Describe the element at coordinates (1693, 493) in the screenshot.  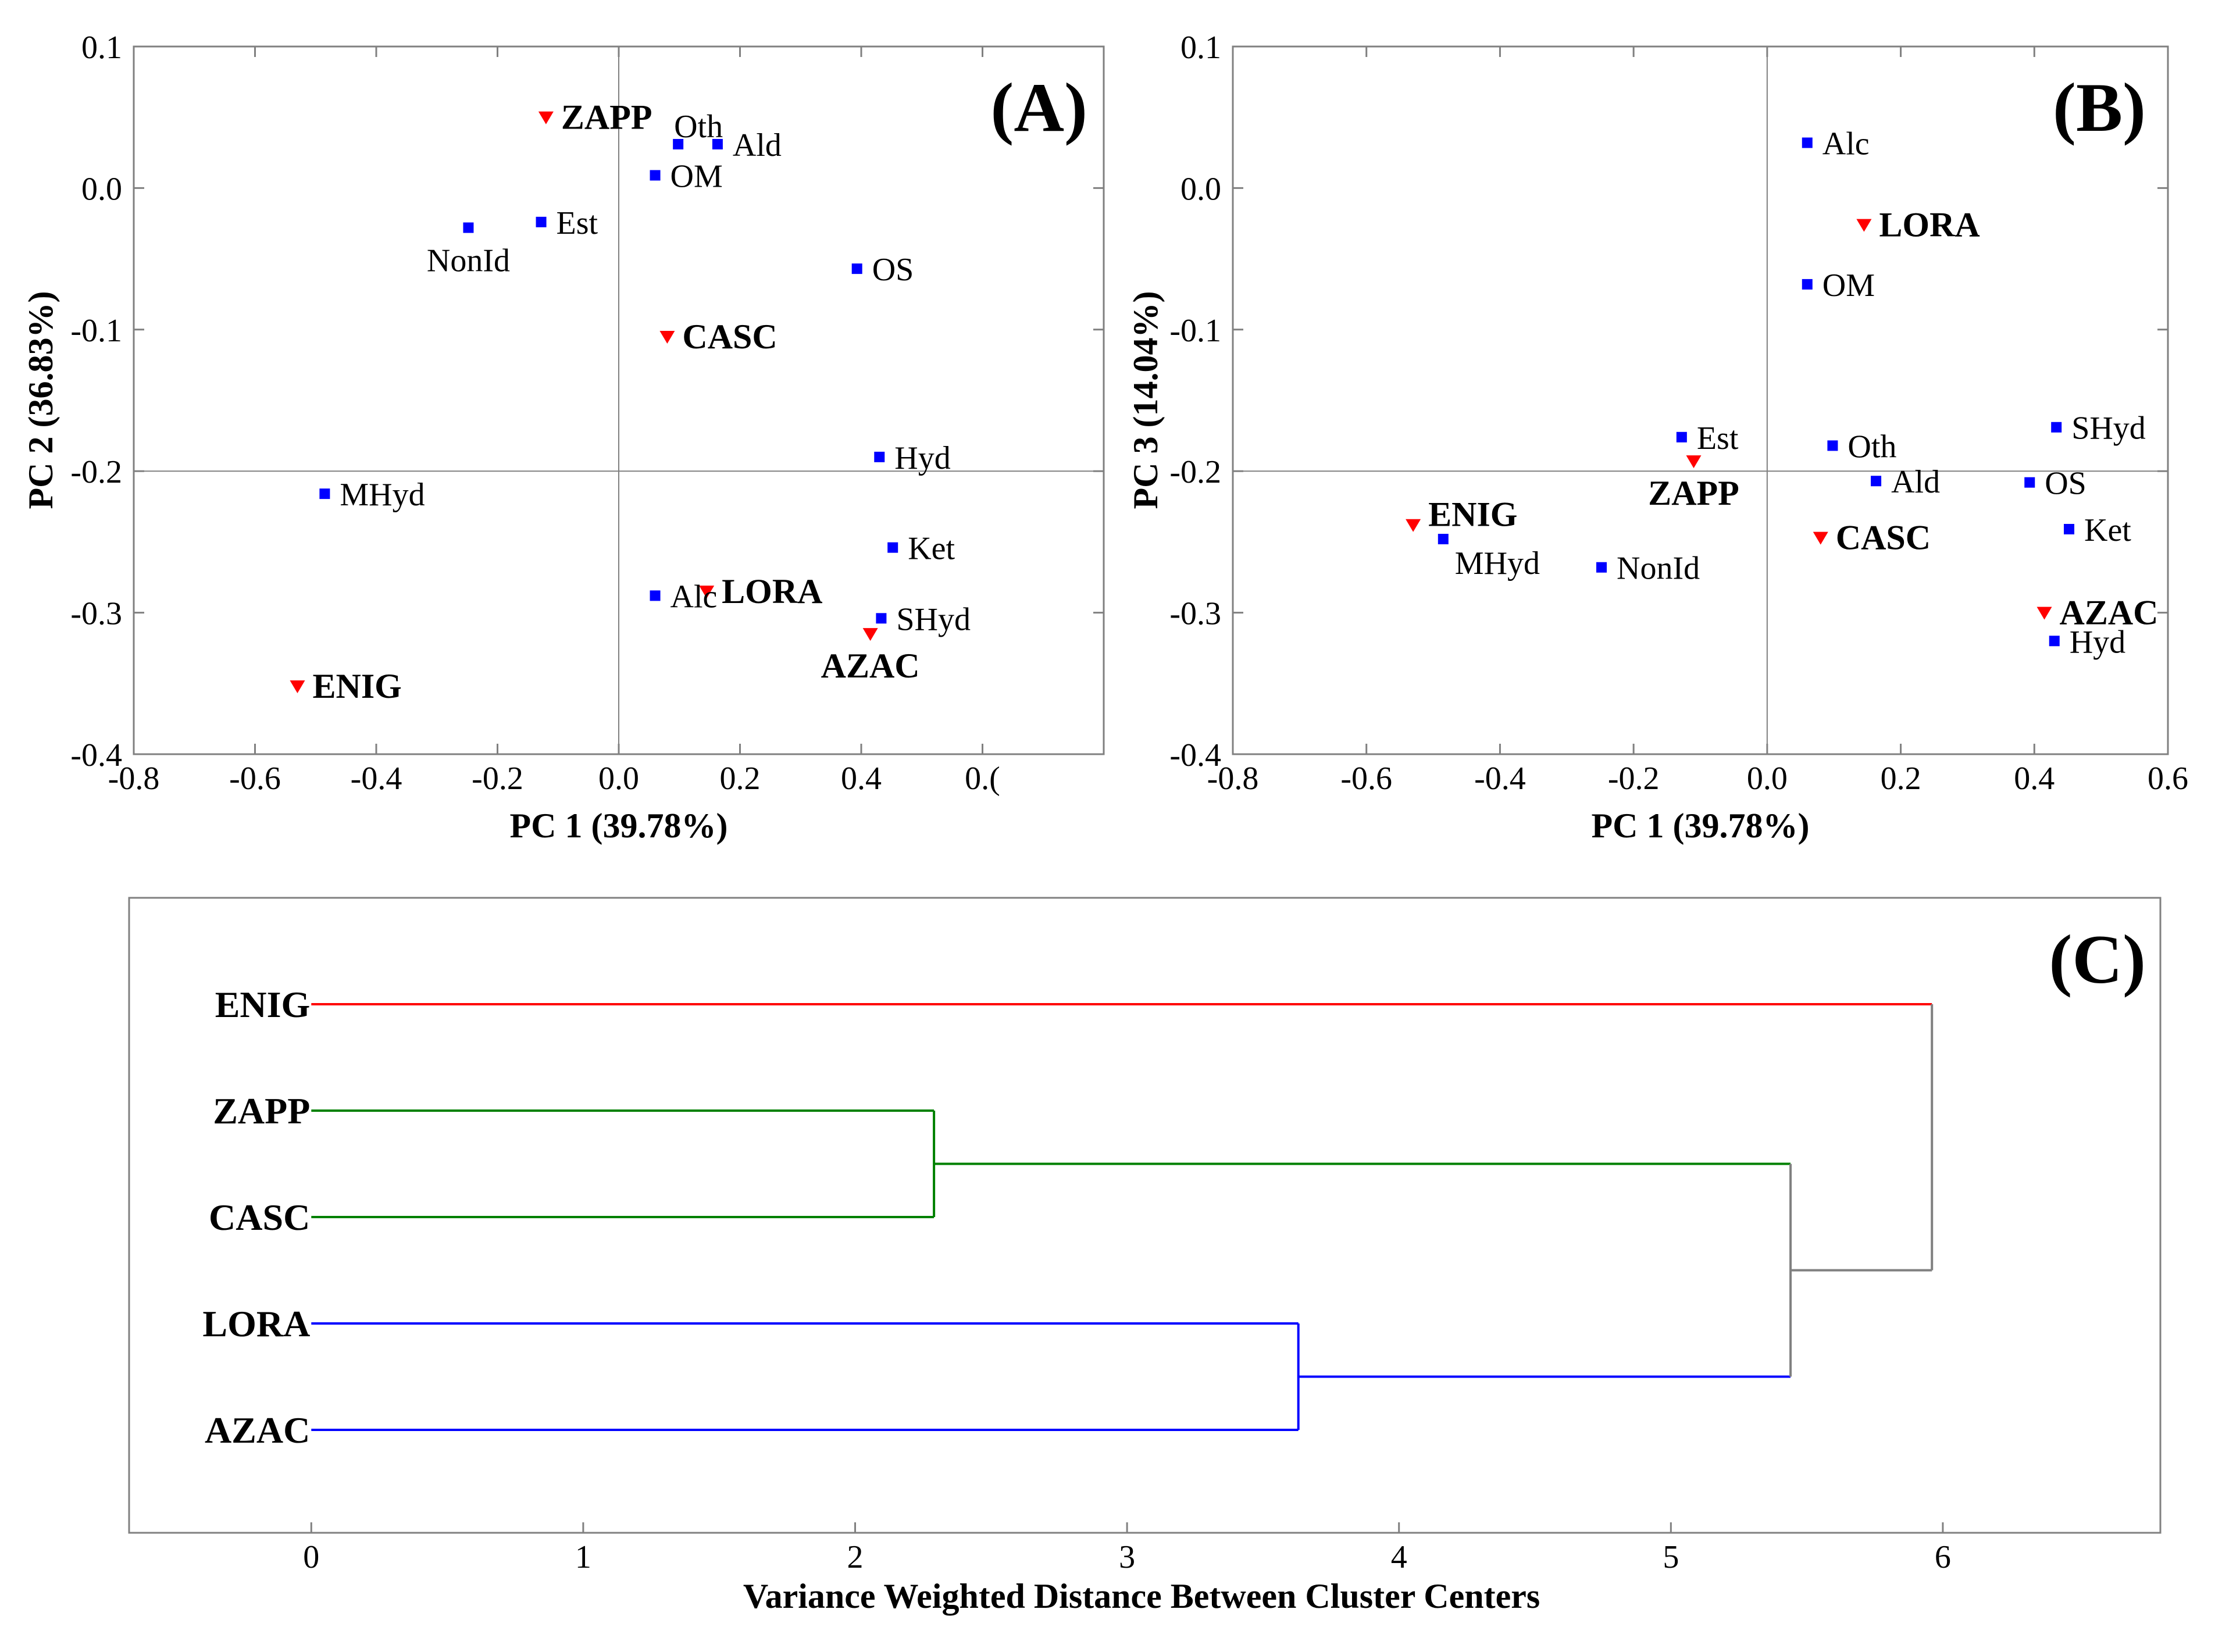
I see `sample-label-zapp: ZAPP` at that location.